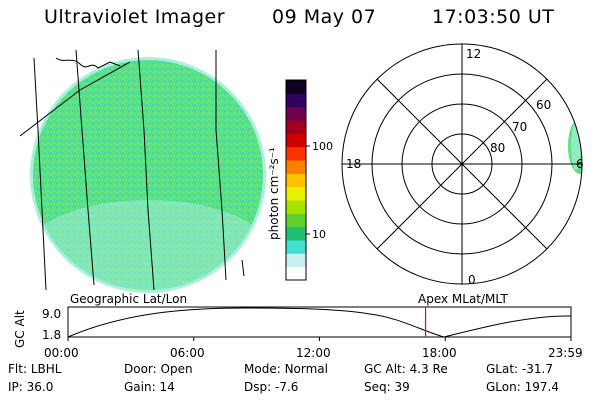 The image size is (600, 400). I want to click on orbit-x-tick-1200: 12:00, so click(313, 353).